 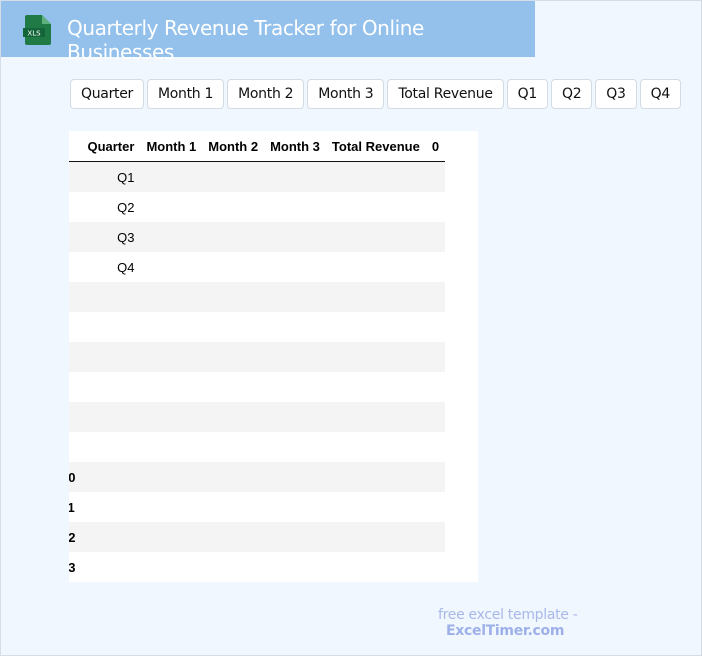 What do you see at coordinates (126, 207) in the screenshot?
I see `table-cell: Q2` at bounding box center [126, 207].